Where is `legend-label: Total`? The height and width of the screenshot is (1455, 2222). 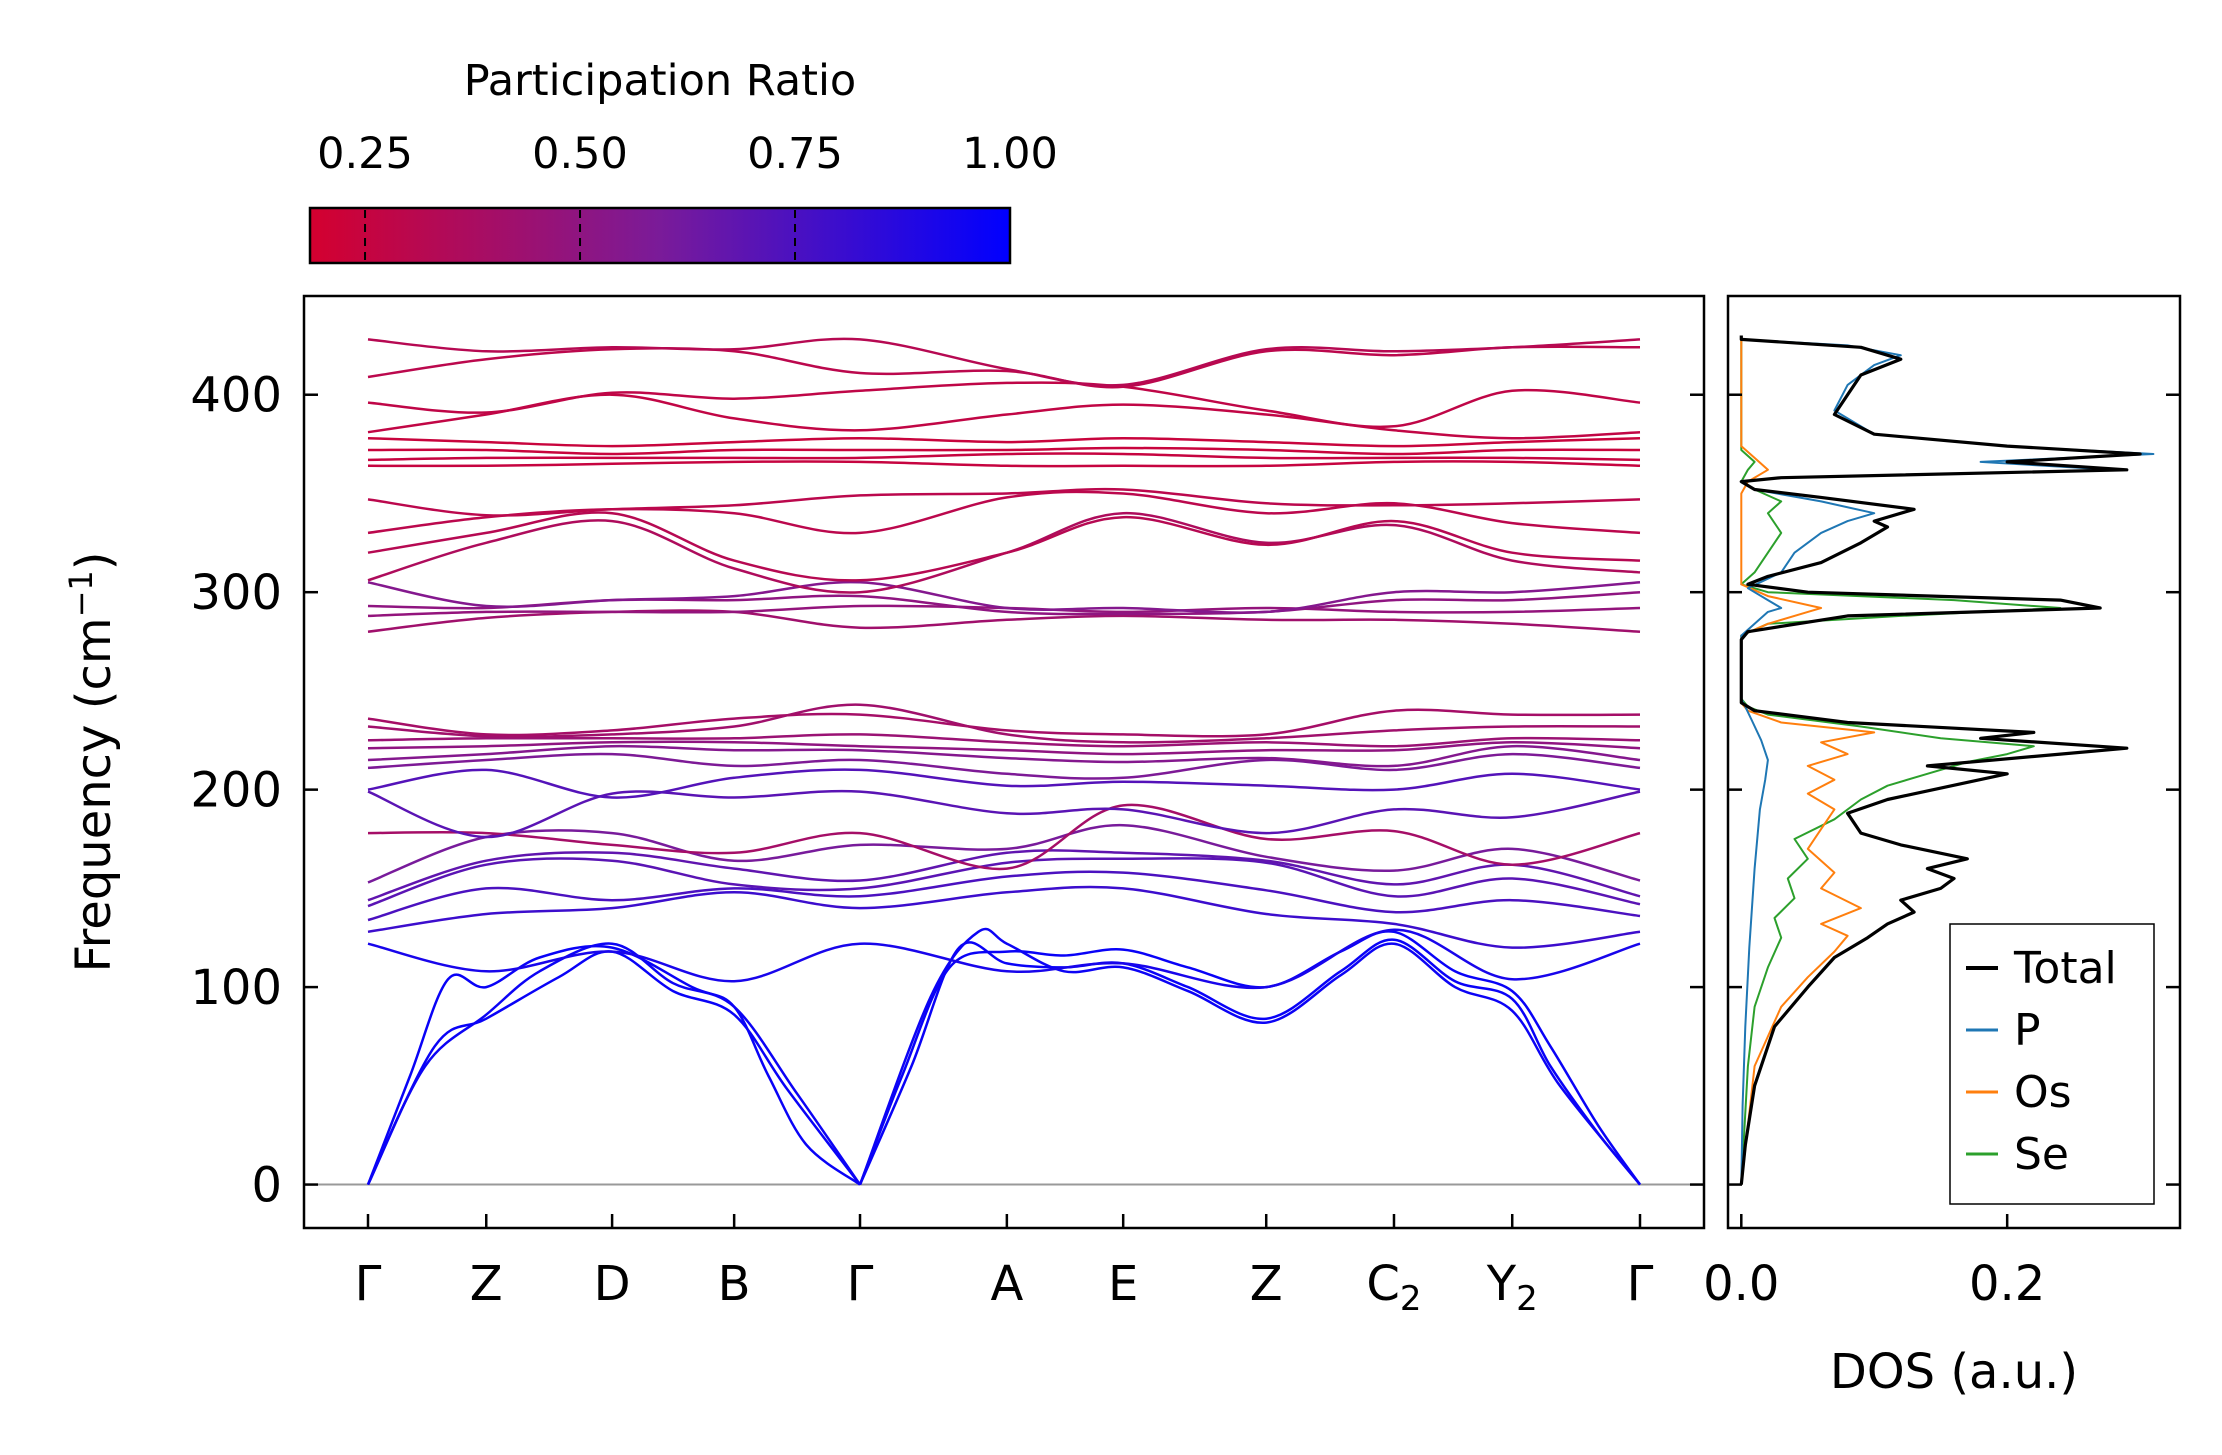
legend-label: Total is located at coordinates (2065, 968).